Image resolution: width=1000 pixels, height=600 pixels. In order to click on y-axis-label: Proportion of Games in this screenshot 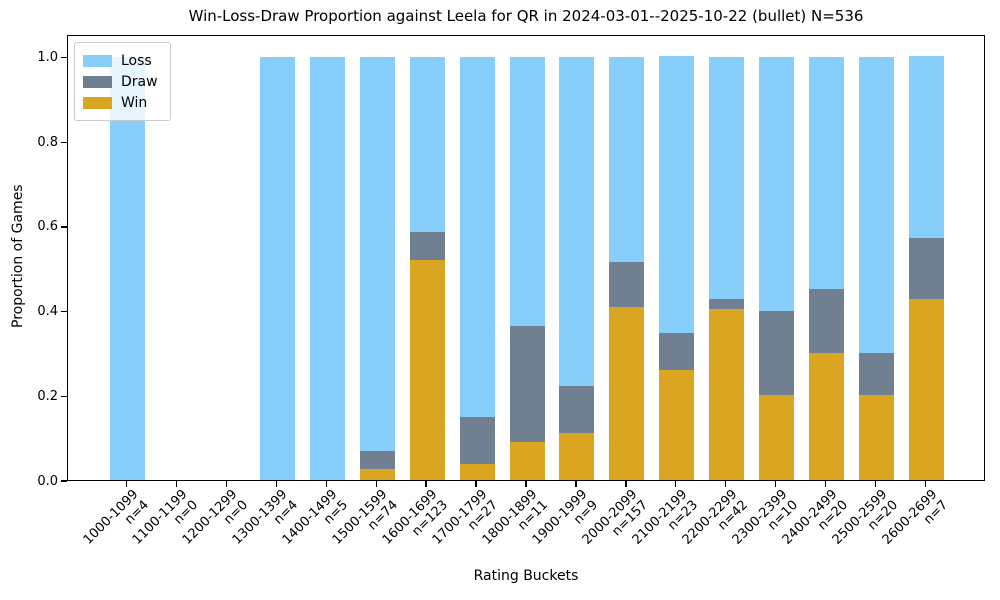, I will do `click(18, 256)`.